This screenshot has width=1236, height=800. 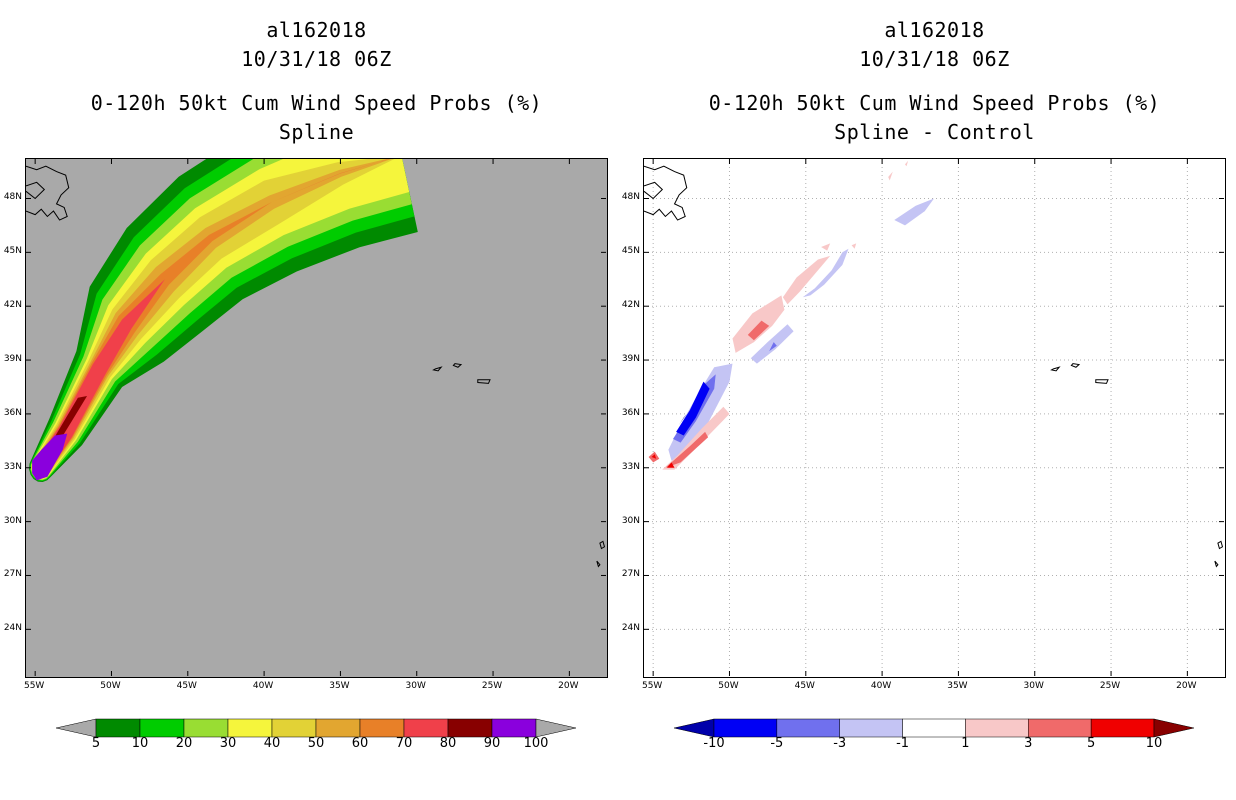 I want to click on colorbar-label: 60, so click(x=360, y=743).